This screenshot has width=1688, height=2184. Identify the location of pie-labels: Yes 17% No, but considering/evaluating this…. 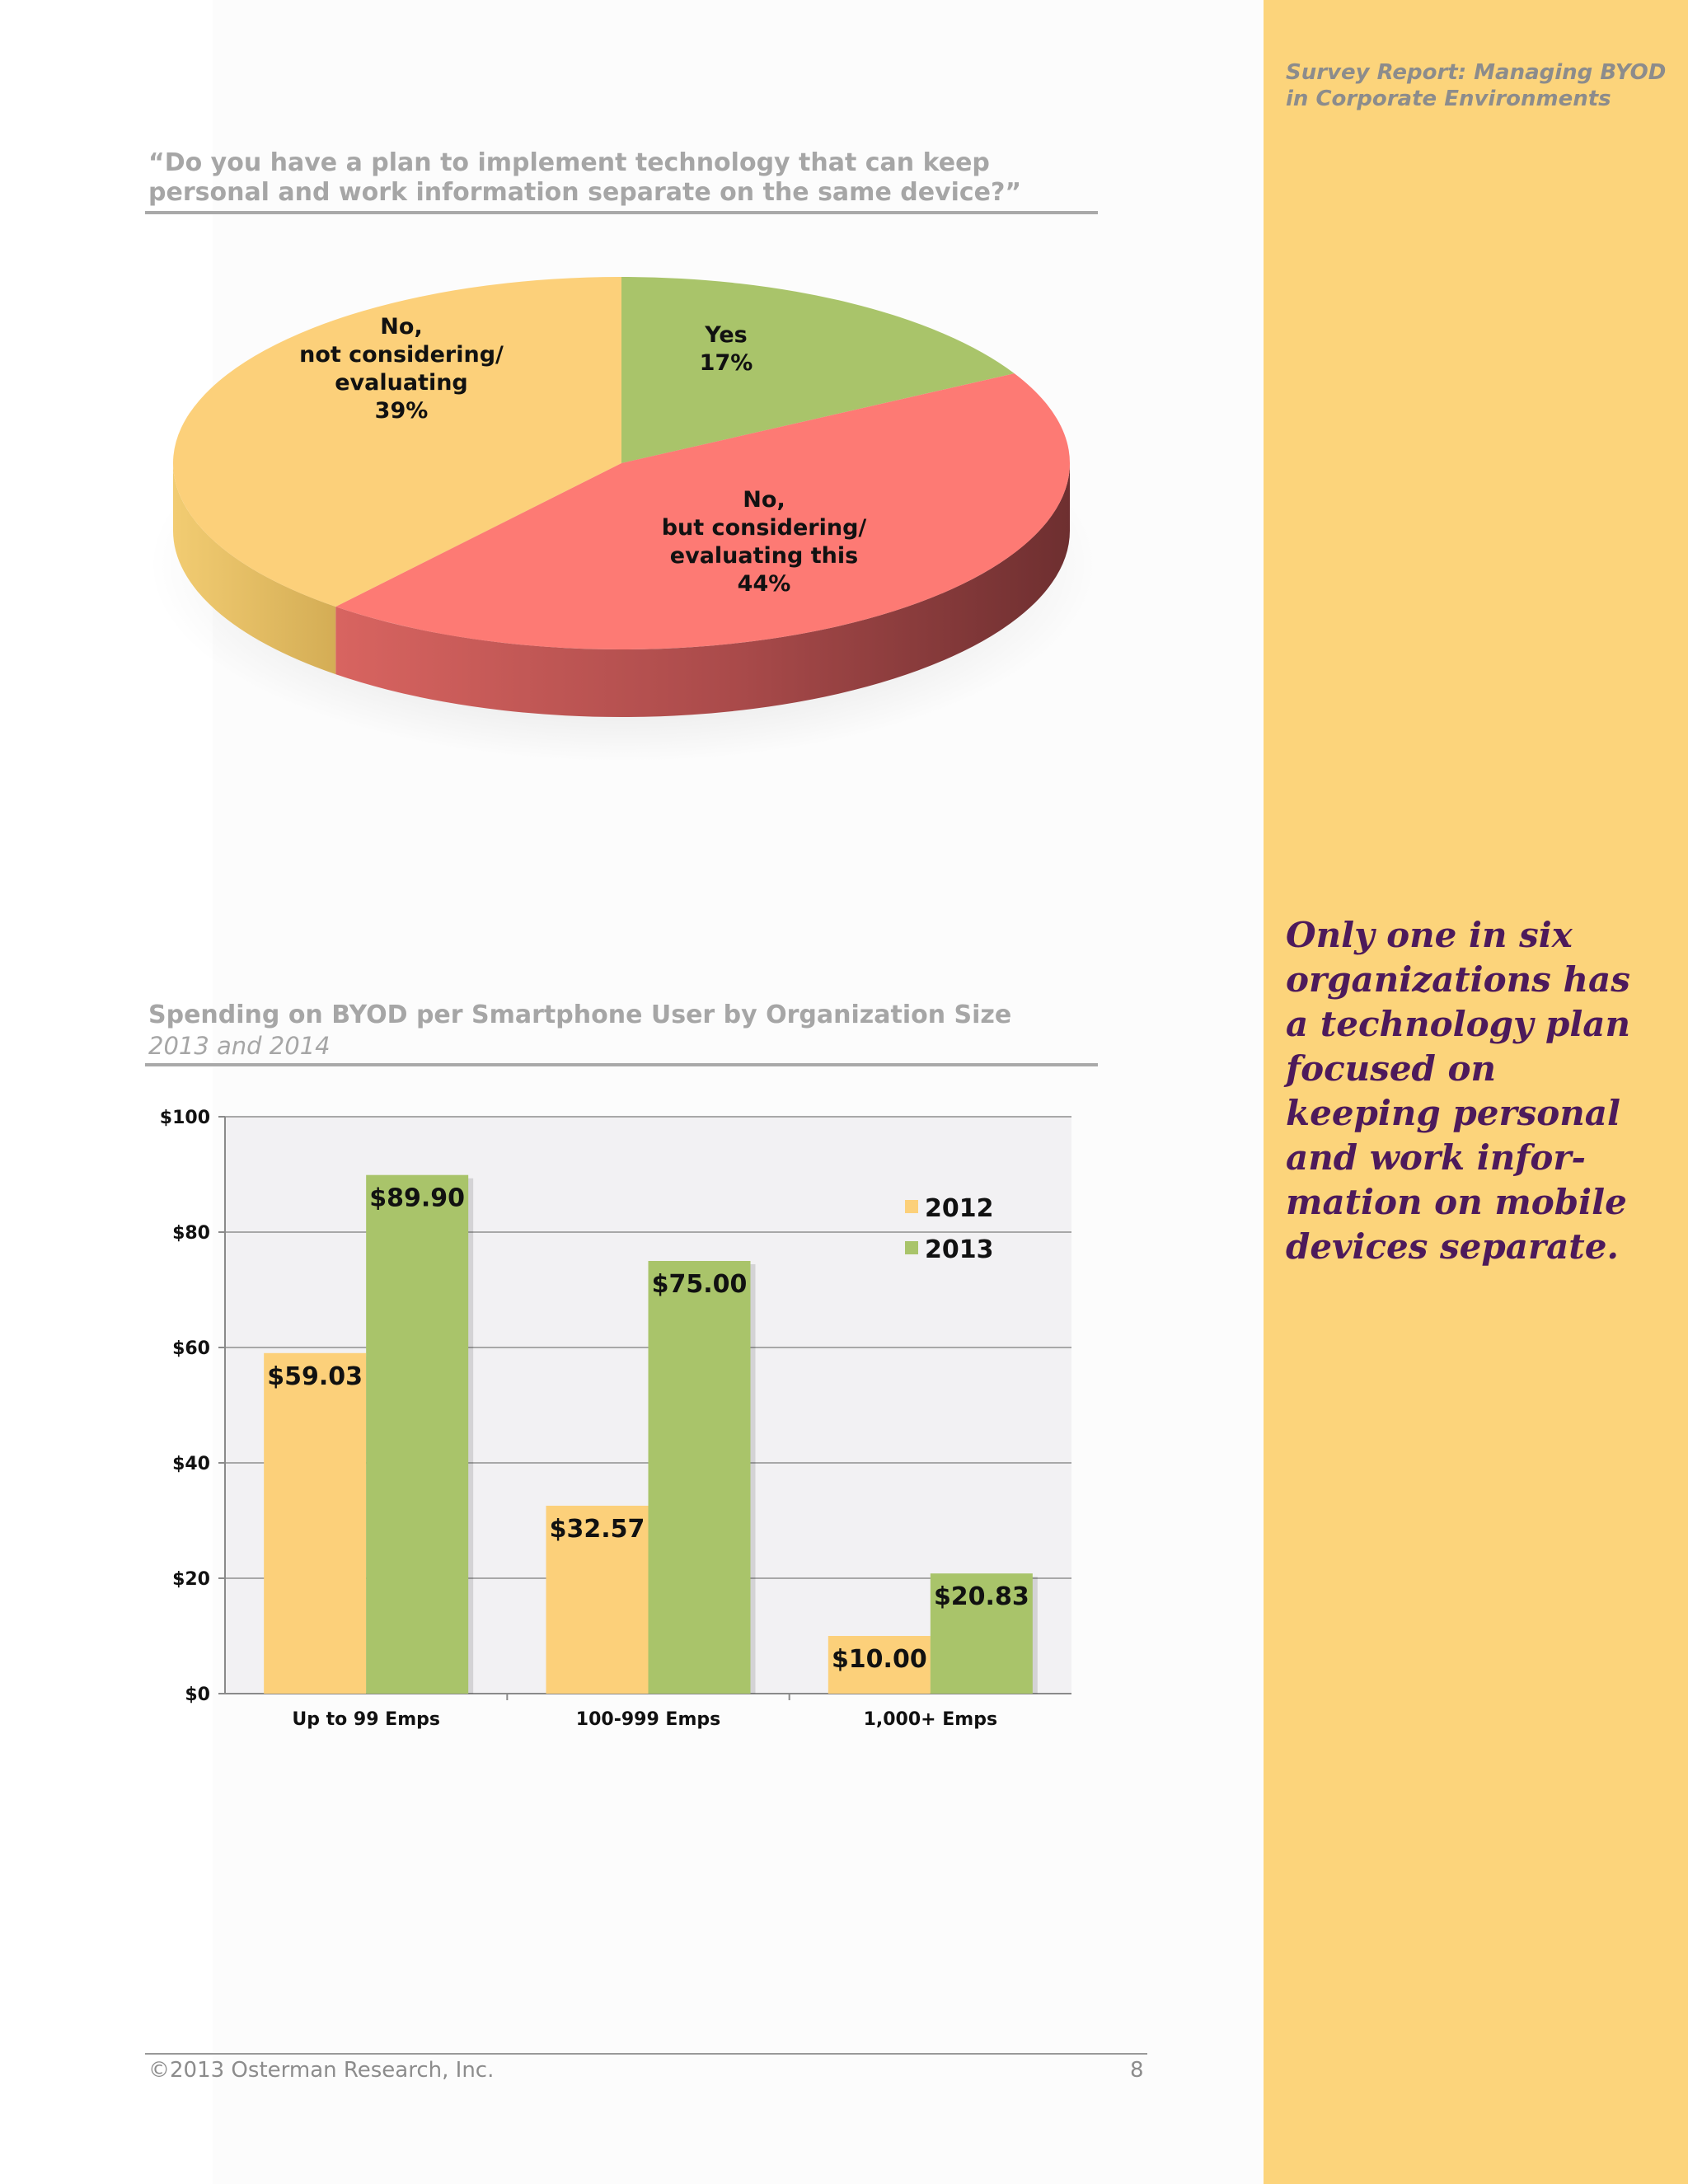
(583, 455).